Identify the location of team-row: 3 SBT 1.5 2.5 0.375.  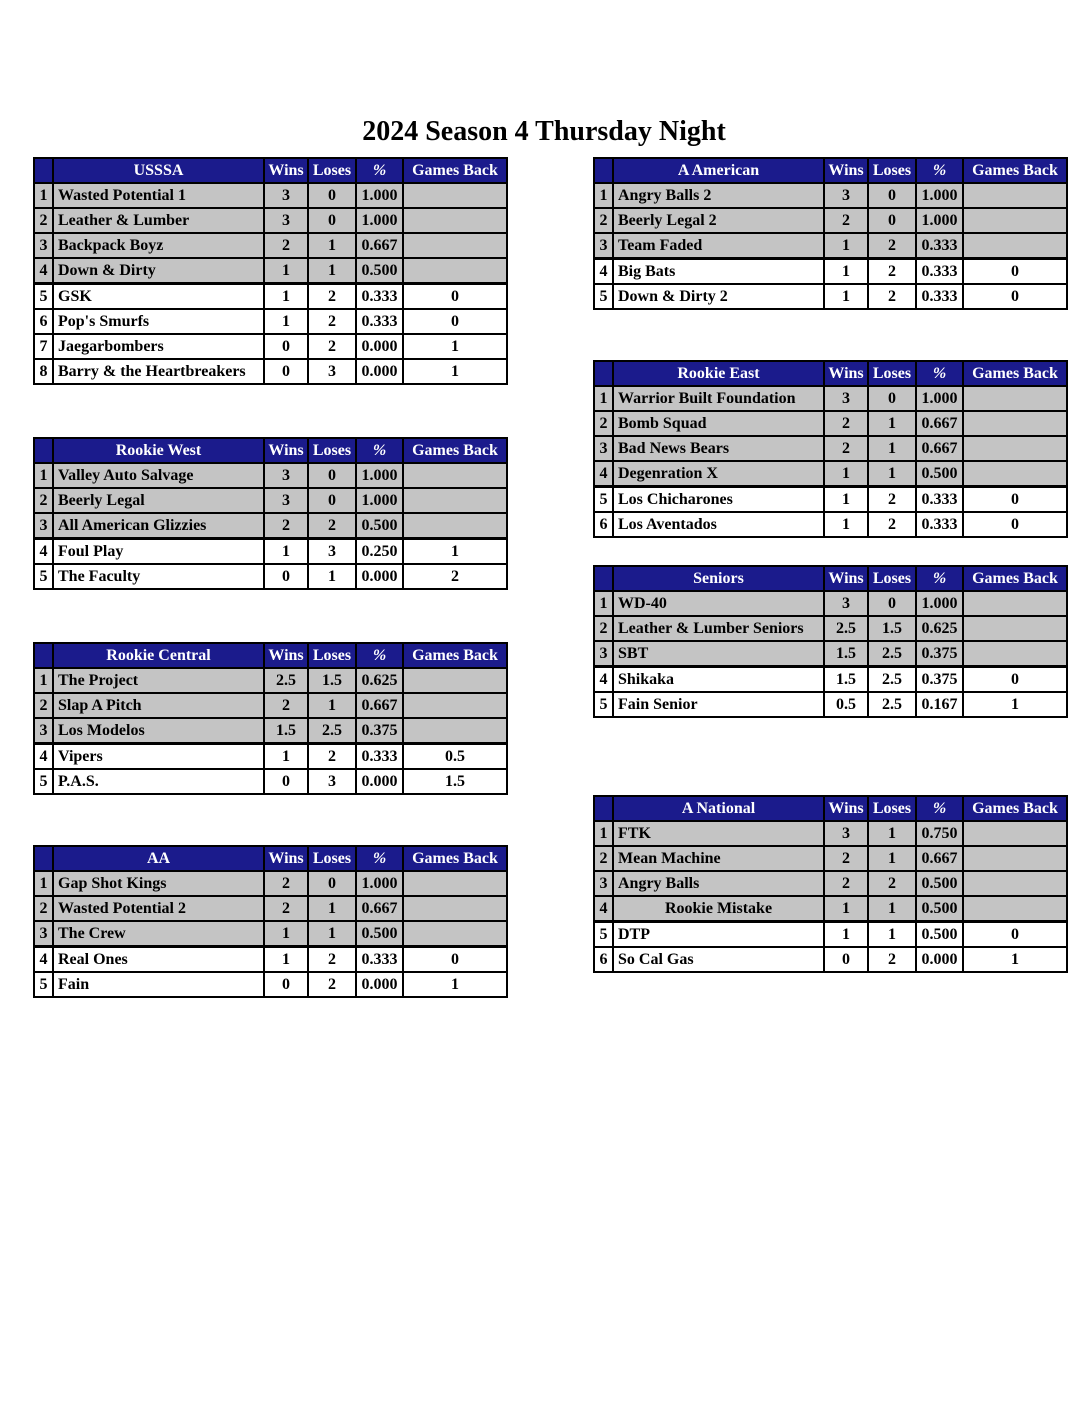
(830, 654).